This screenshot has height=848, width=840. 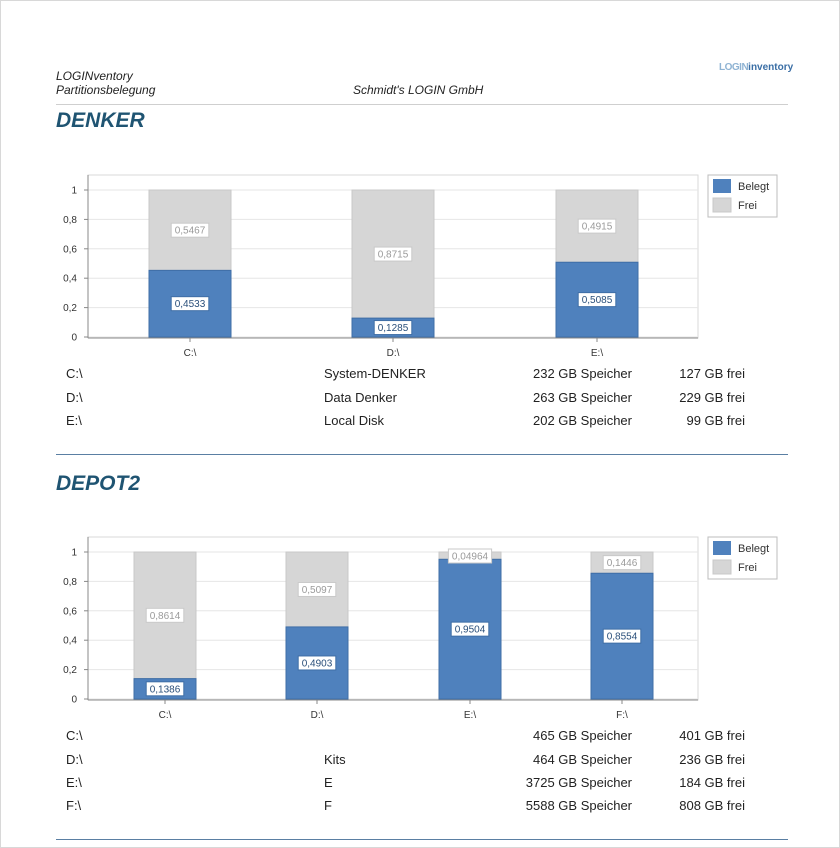 I want to click on data-label-frei: 0,8715, so click(x=393, y=255).